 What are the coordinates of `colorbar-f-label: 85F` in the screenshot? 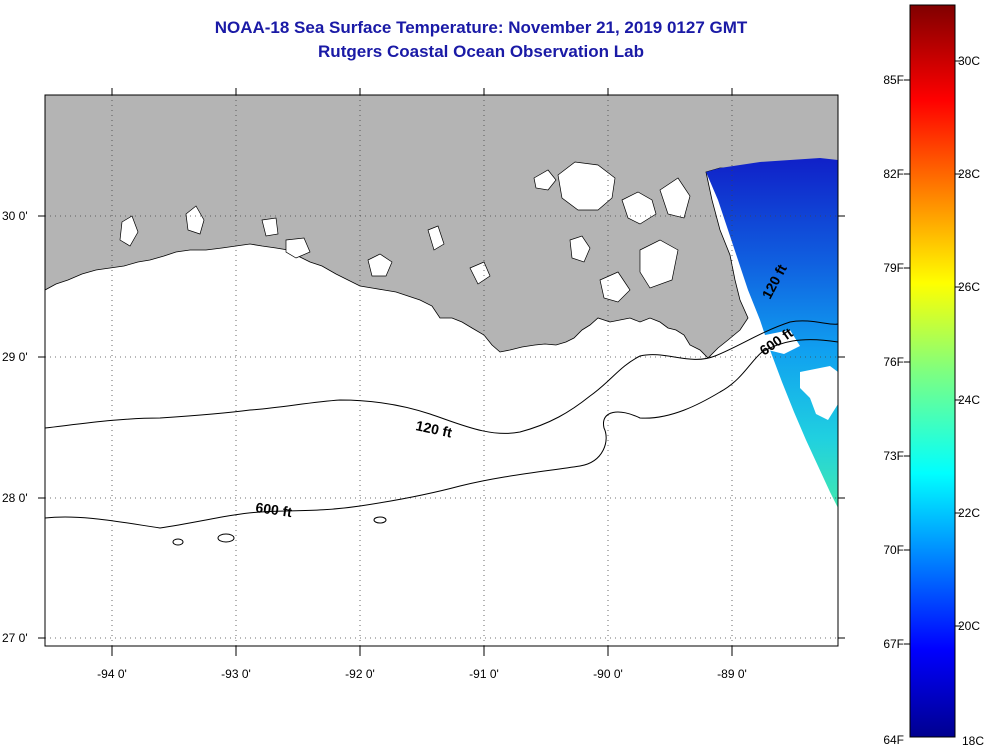 It's located at (893, 80).